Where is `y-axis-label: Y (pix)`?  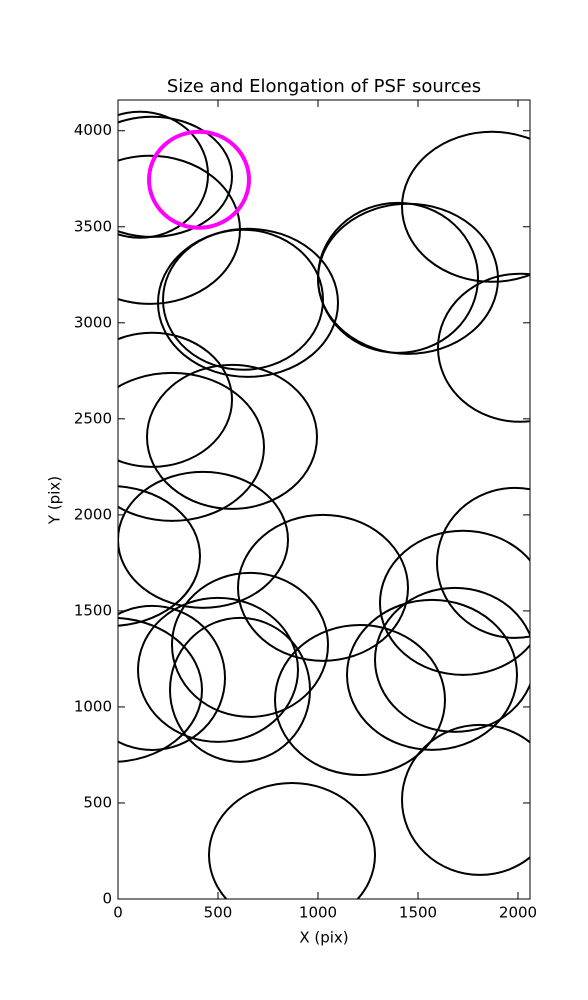
y-axis-label: Y (pix) is located at coordinates (55, 500).